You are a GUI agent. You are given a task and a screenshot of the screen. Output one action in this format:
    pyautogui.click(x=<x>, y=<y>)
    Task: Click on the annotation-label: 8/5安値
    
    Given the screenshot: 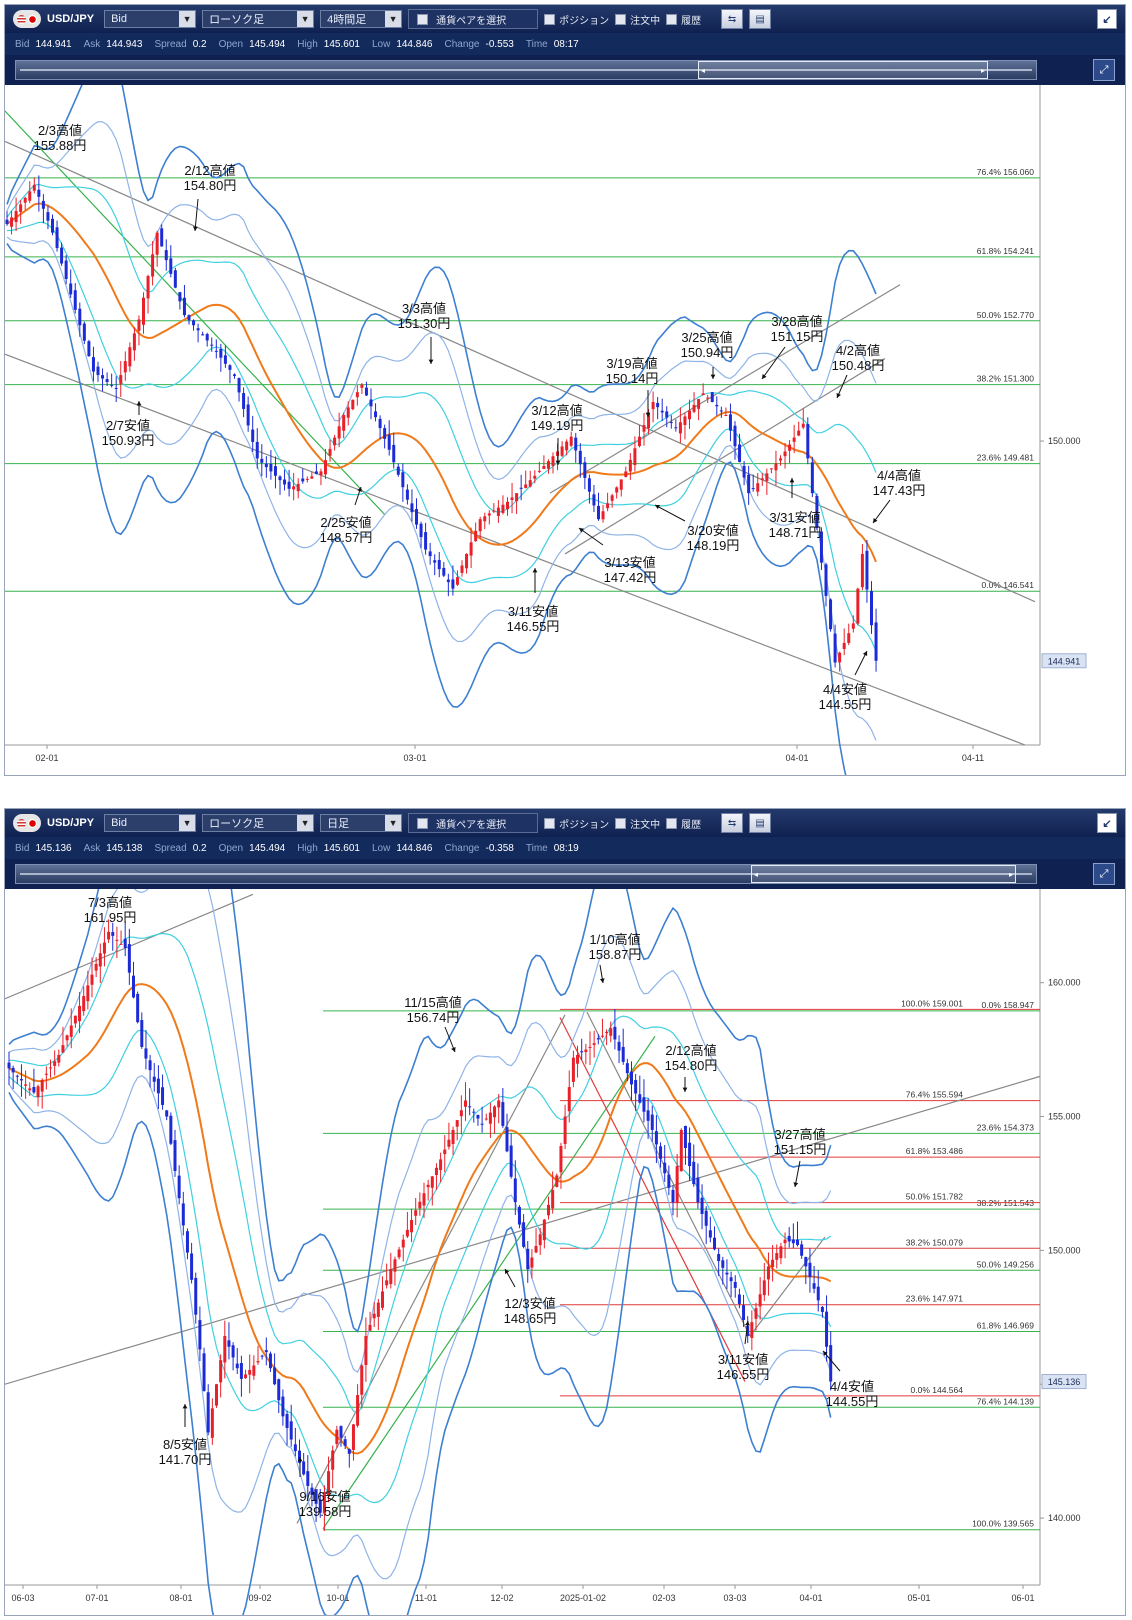 What is the action you would take?
    pyautogui.click(x=185, y=1444)
    